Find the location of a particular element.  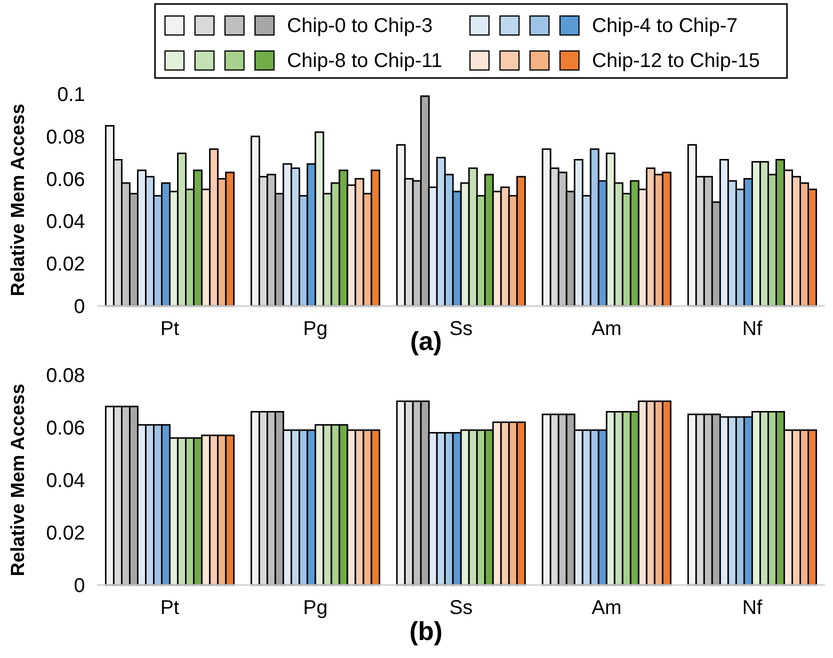

legend-label: Chip-4 to Chip-7 is located at coordinates (665, 26).